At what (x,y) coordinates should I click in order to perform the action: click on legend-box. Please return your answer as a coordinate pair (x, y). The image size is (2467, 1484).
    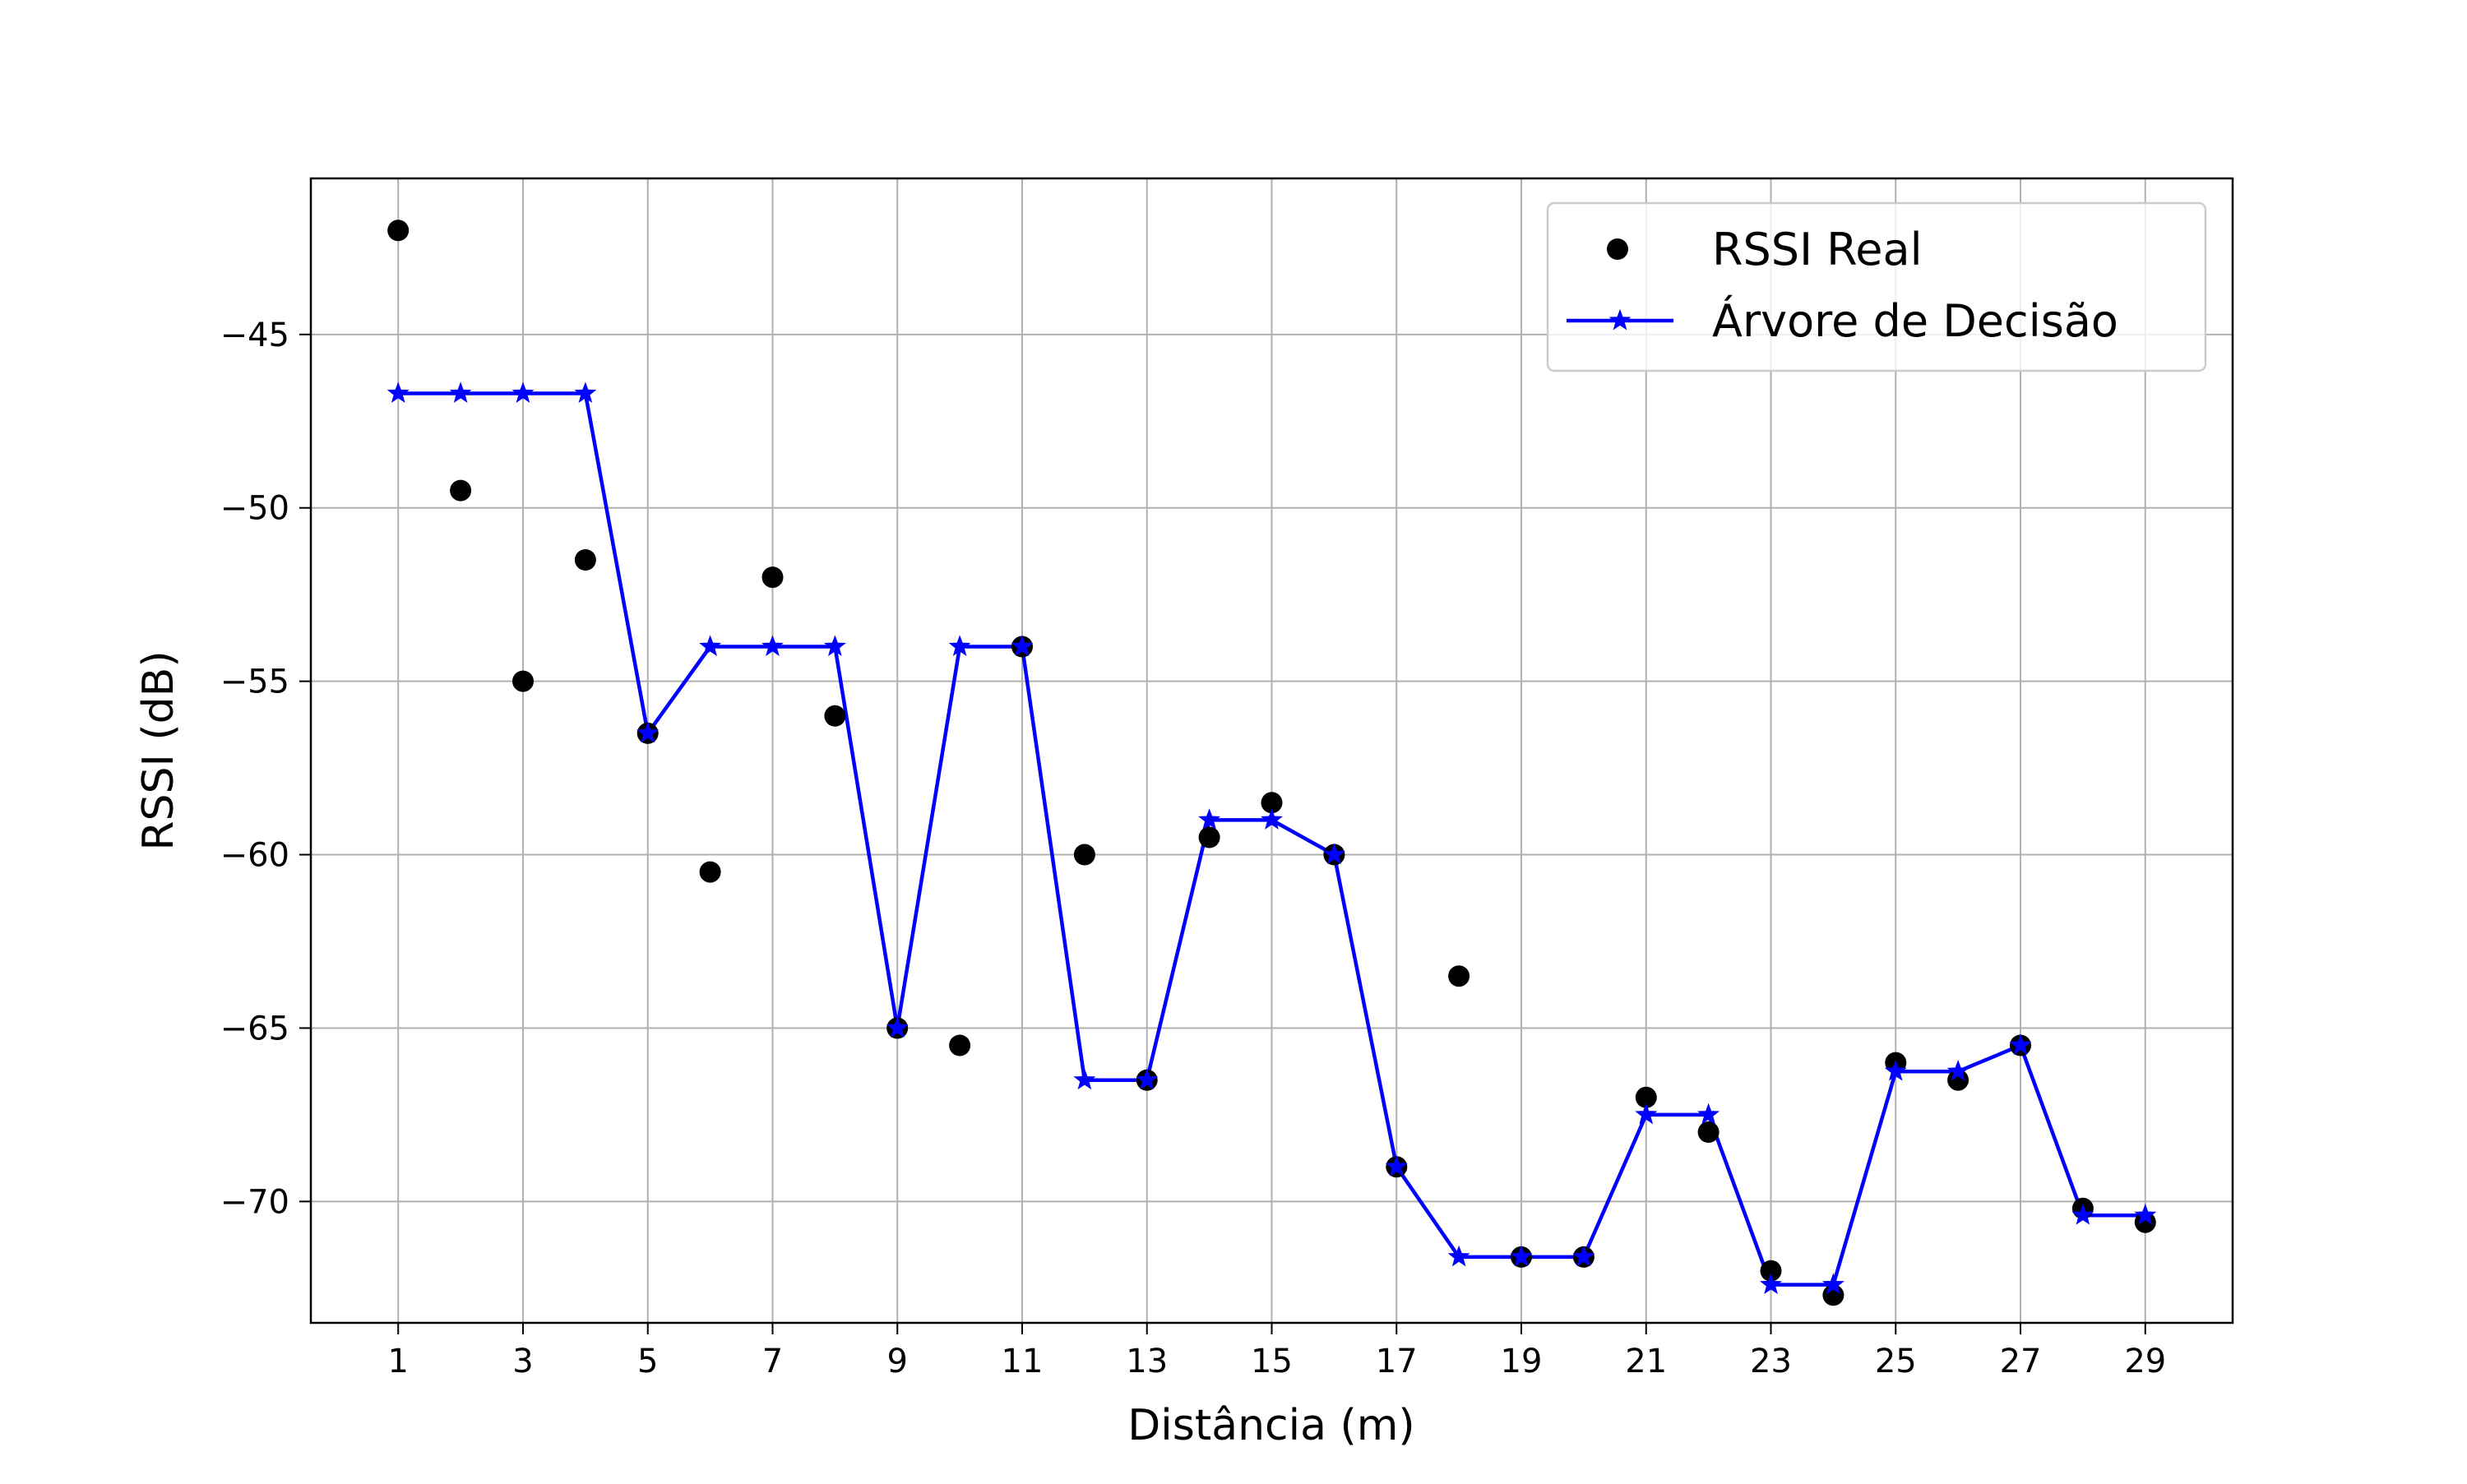
    Looking at the image, I should click on (1877, 286).